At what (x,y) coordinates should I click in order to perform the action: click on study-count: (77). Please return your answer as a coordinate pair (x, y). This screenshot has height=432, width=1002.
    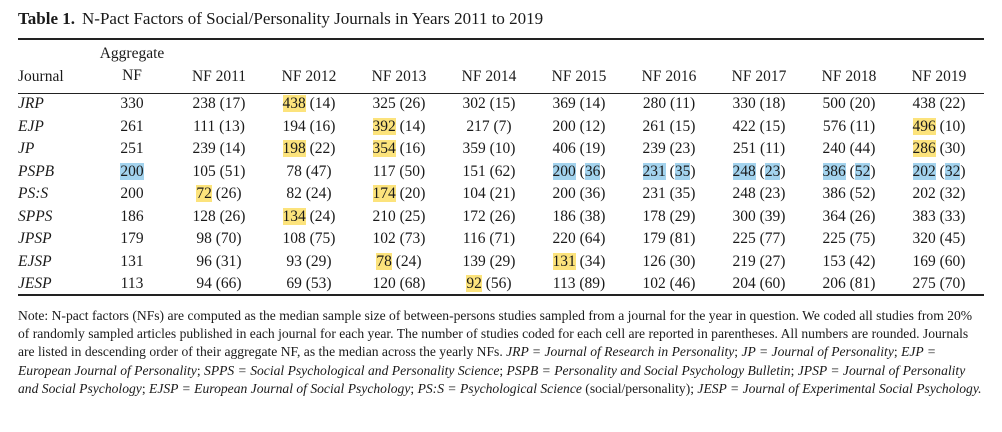
    Looking at the image, I should click on (772, 239).